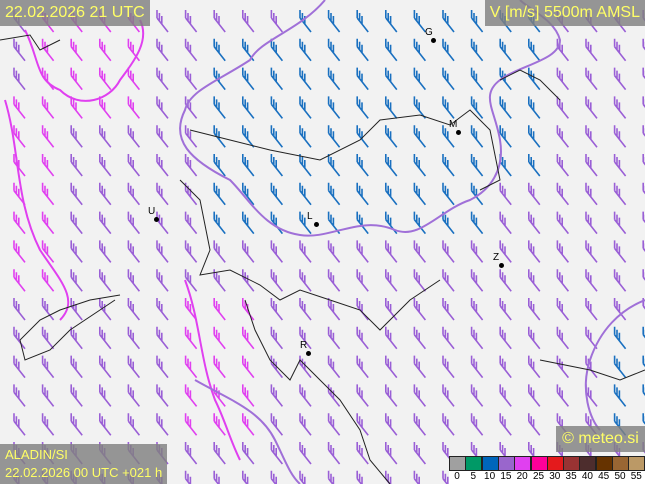 Image resolution: width=645 pixels, height=484 pixels. What do you see at coordinates (571, 476) in the screenshot?
I see `legend-tick: 35` at bounding box center [571, 476].